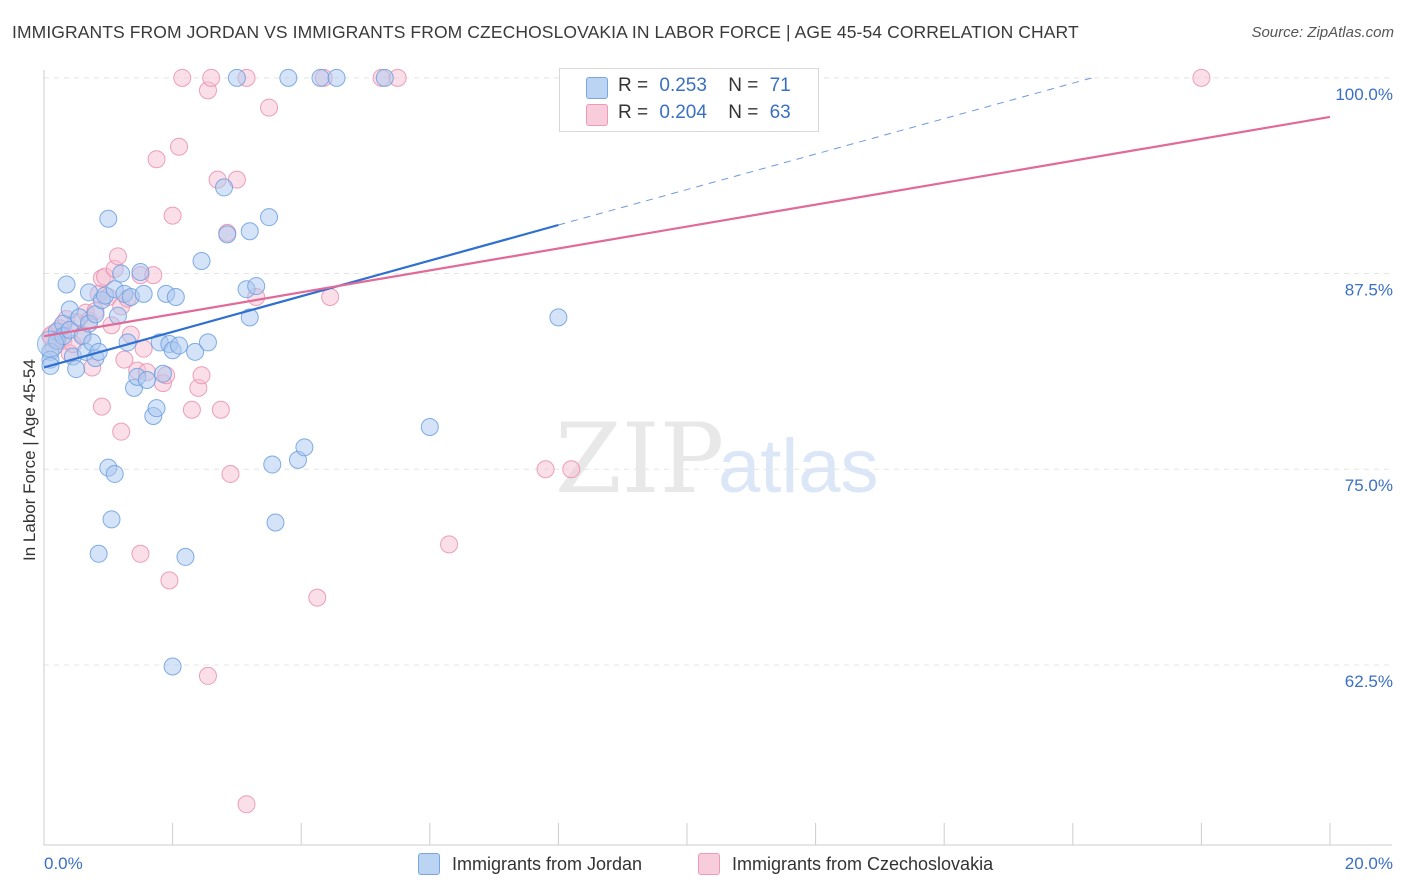  What do you see at coordinates (50, 344) in the screenshot?
I see `jordan-cluster-point` at bounding box center [50, 344].